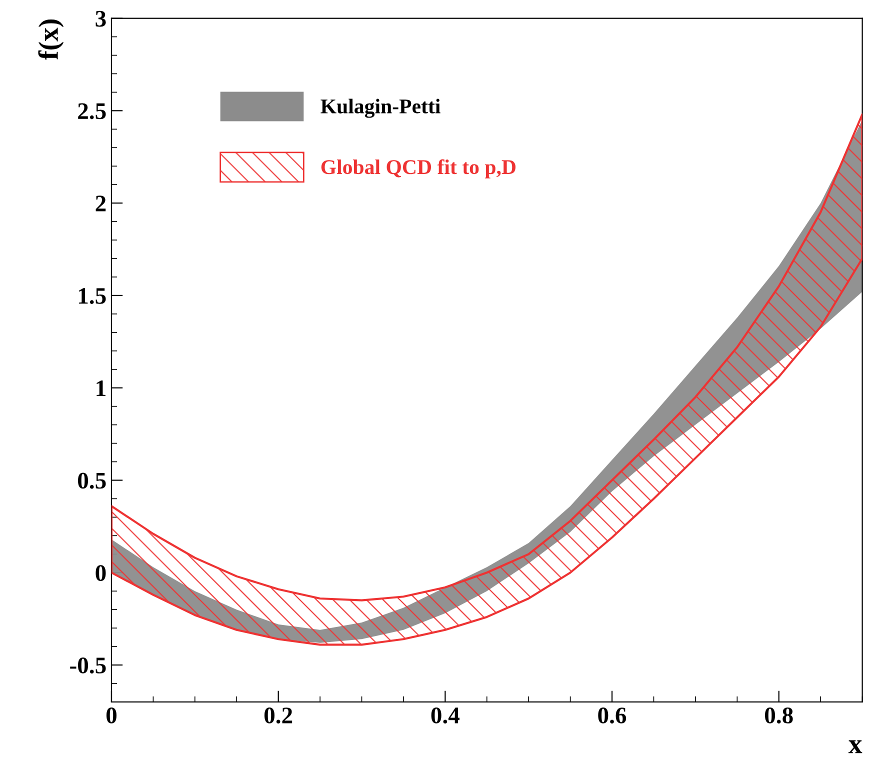  Describe the element at coordinates (92, 480) in the screenshot. I see `y-tick-label: 0.5` at that location.